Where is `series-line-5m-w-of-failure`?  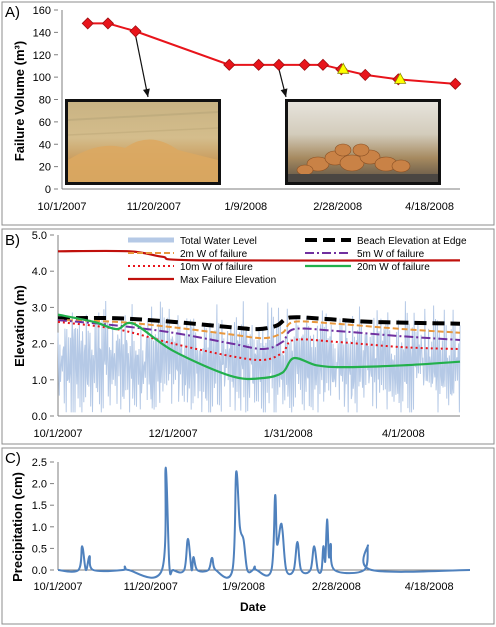
series-line-5m-w-of-failure is located at coordinates (259, 335).